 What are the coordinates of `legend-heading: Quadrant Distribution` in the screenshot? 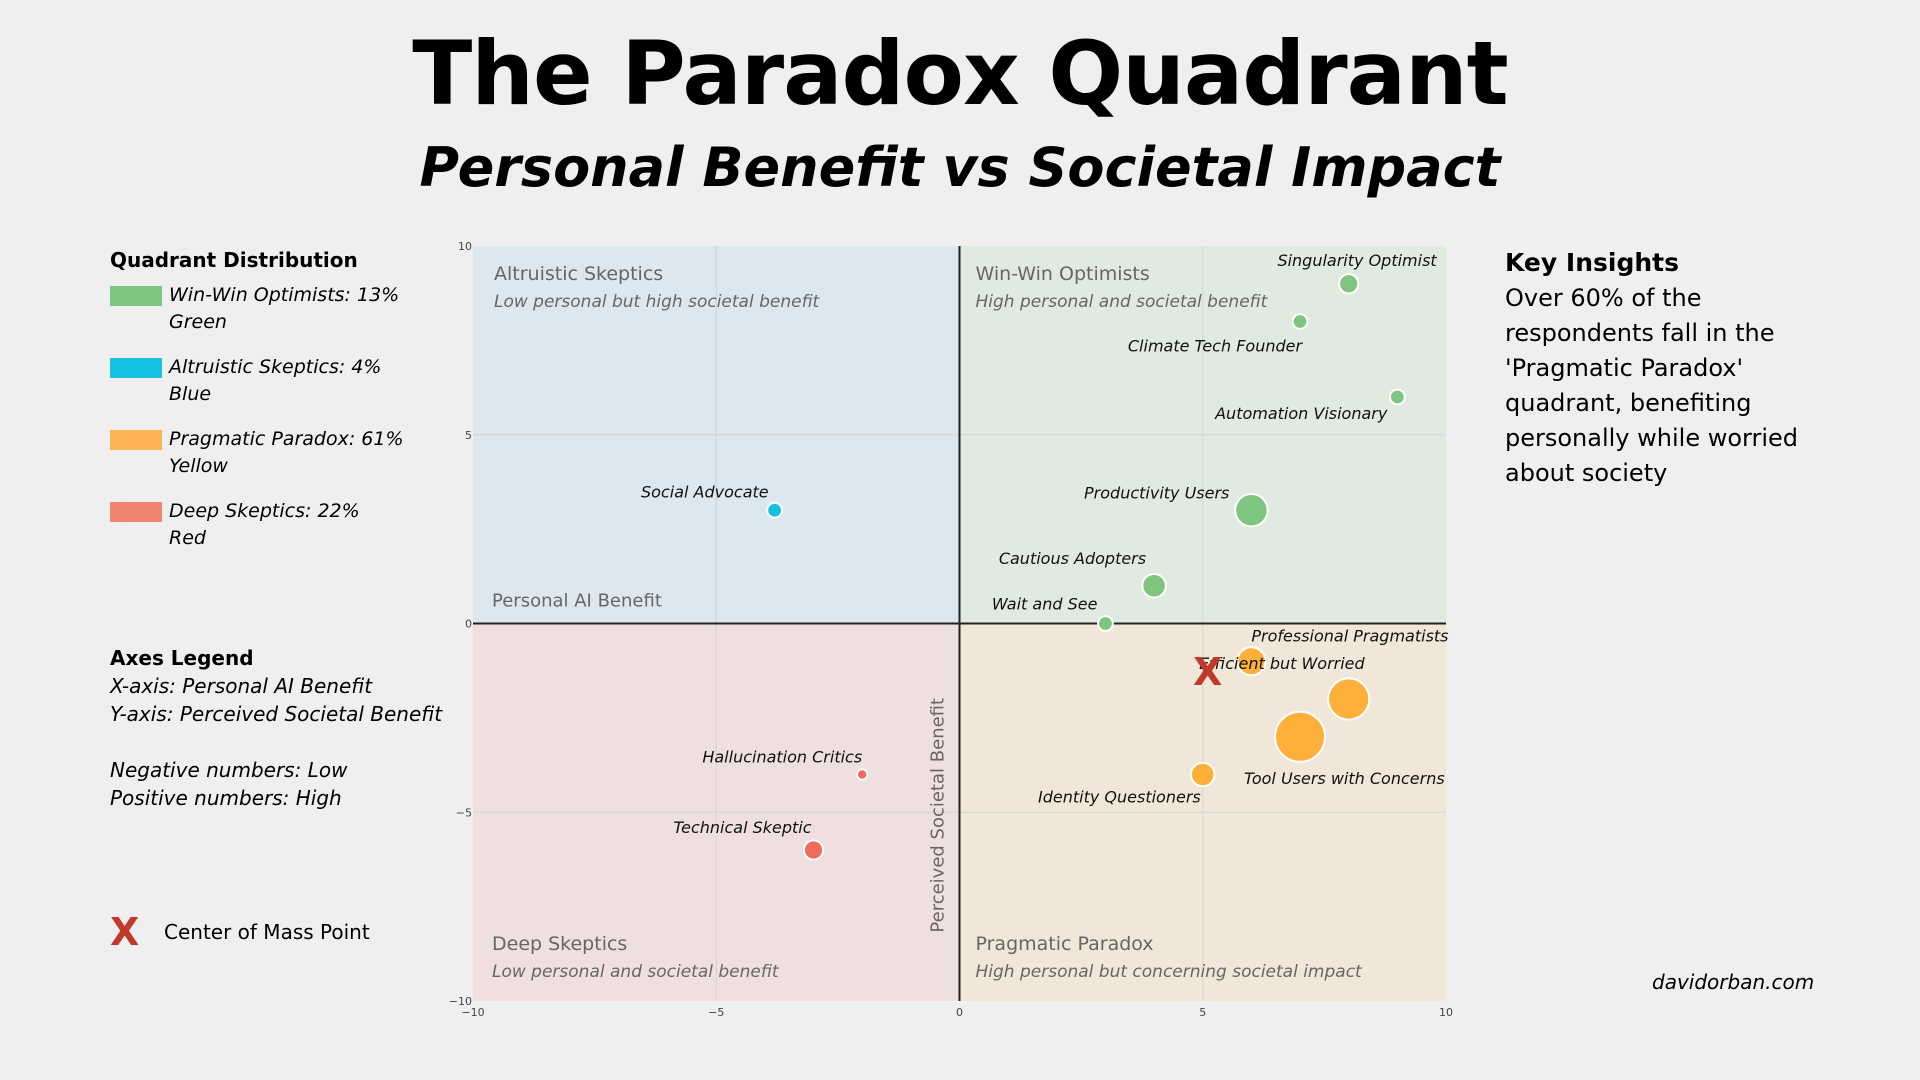 It's located at (234, 260).